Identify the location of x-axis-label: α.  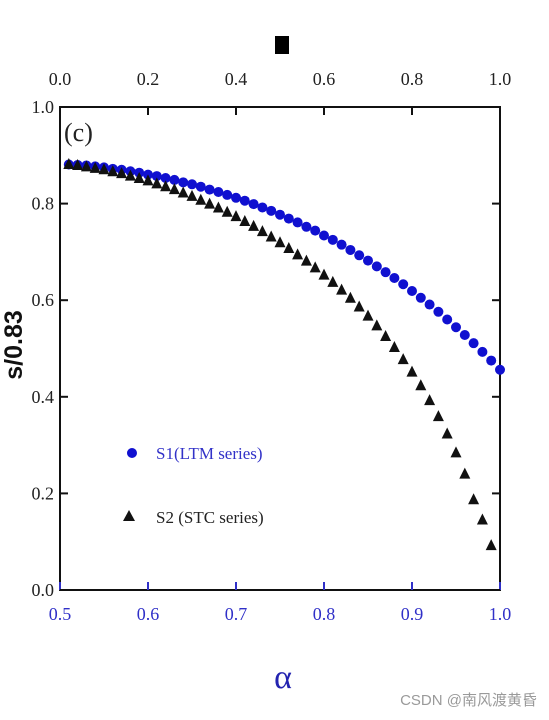
(283, 677).